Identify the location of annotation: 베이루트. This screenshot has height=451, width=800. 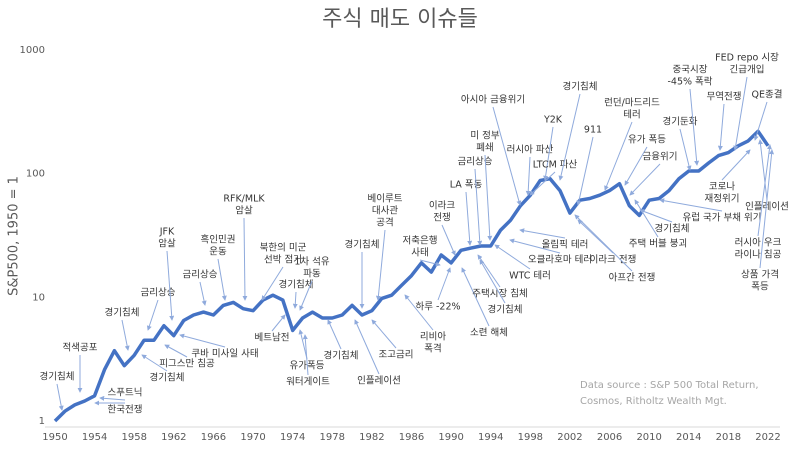
(385, 199).